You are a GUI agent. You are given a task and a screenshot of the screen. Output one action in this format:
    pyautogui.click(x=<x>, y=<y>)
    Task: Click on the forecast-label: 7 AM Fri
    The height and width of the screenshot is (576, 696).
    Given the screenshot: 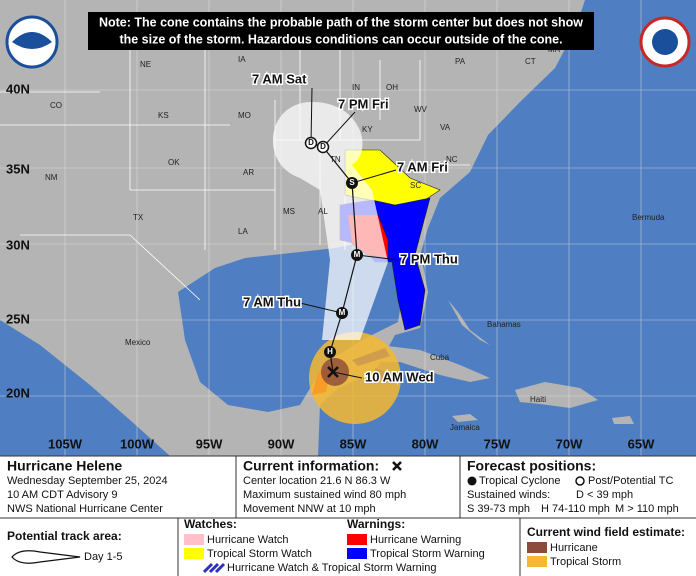 What is the action you would take?
    pyautogui.click(x=422, y=166)
    